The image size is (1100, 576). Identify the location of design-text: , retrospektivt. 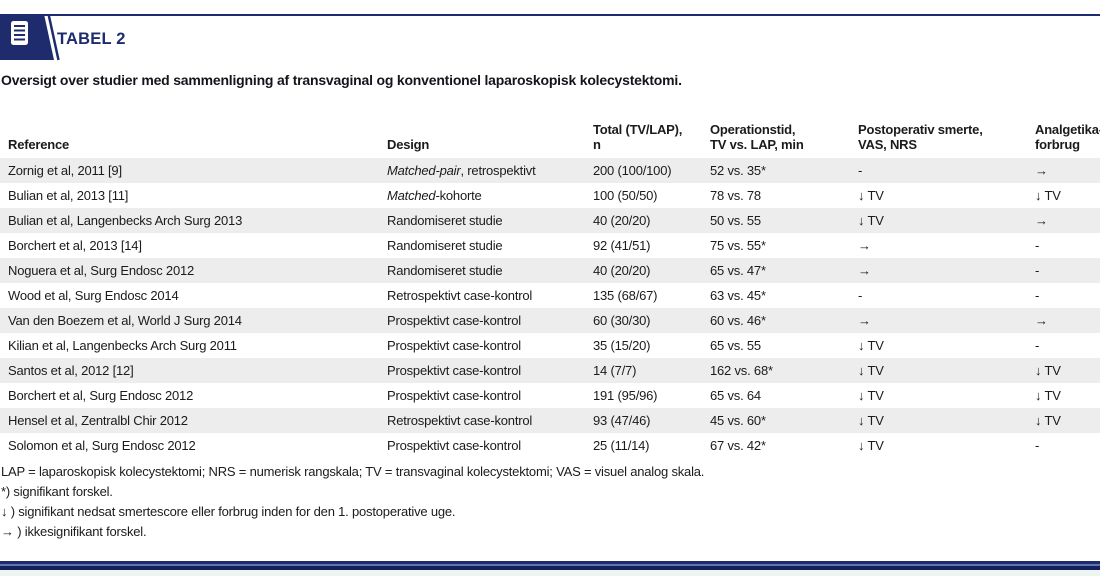
(498, 170).